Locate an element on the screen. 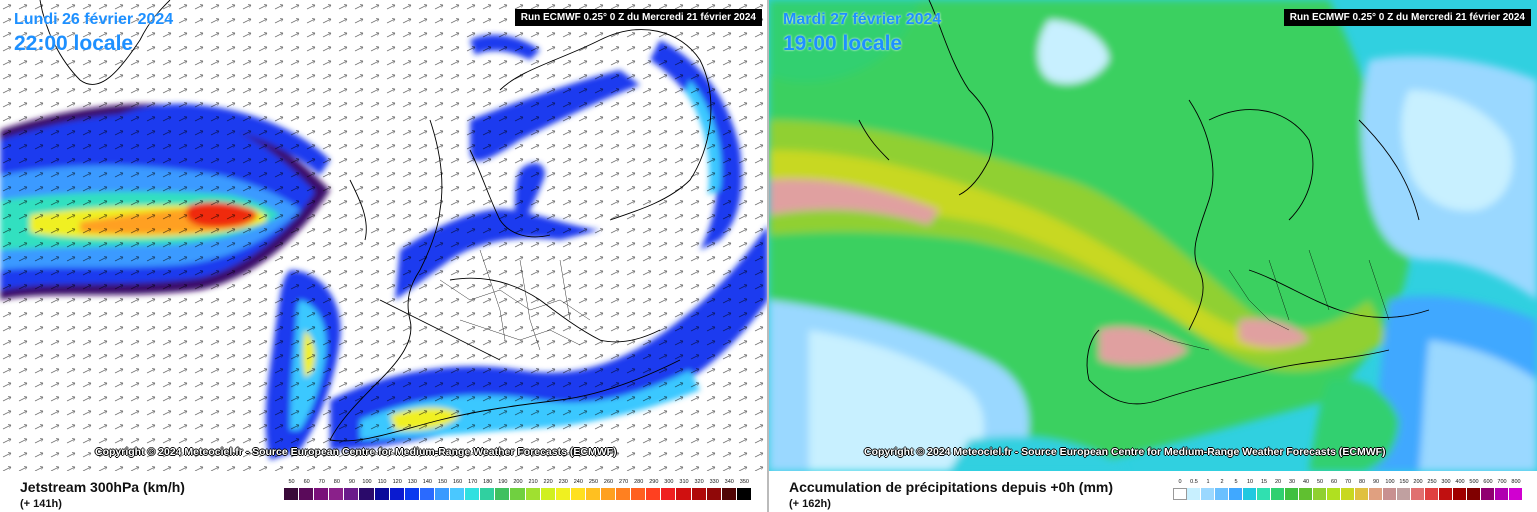  scale-step: 1 is located at coordinates (1208, 489).